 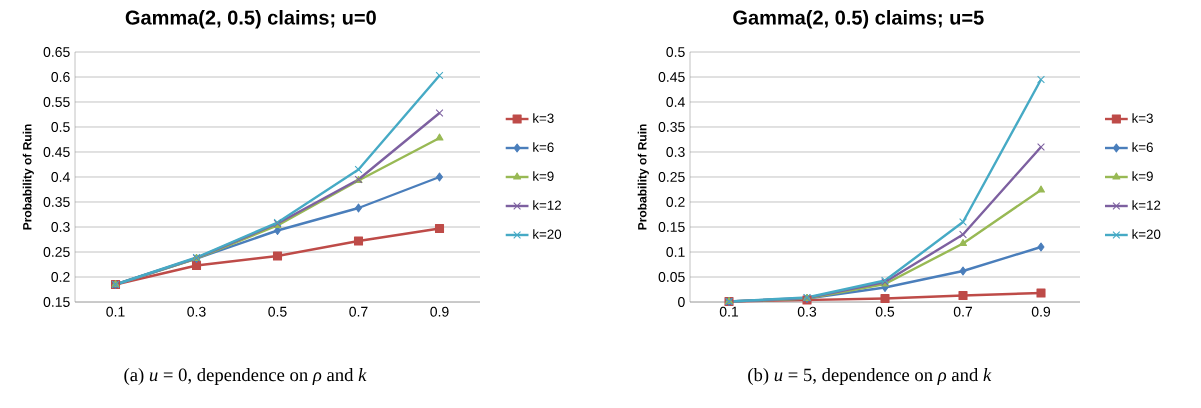 What do you see at coordinates (671, 277) in the screenshot?
I see `y-tick-label: 0.05` at bounding box center [671, 277].